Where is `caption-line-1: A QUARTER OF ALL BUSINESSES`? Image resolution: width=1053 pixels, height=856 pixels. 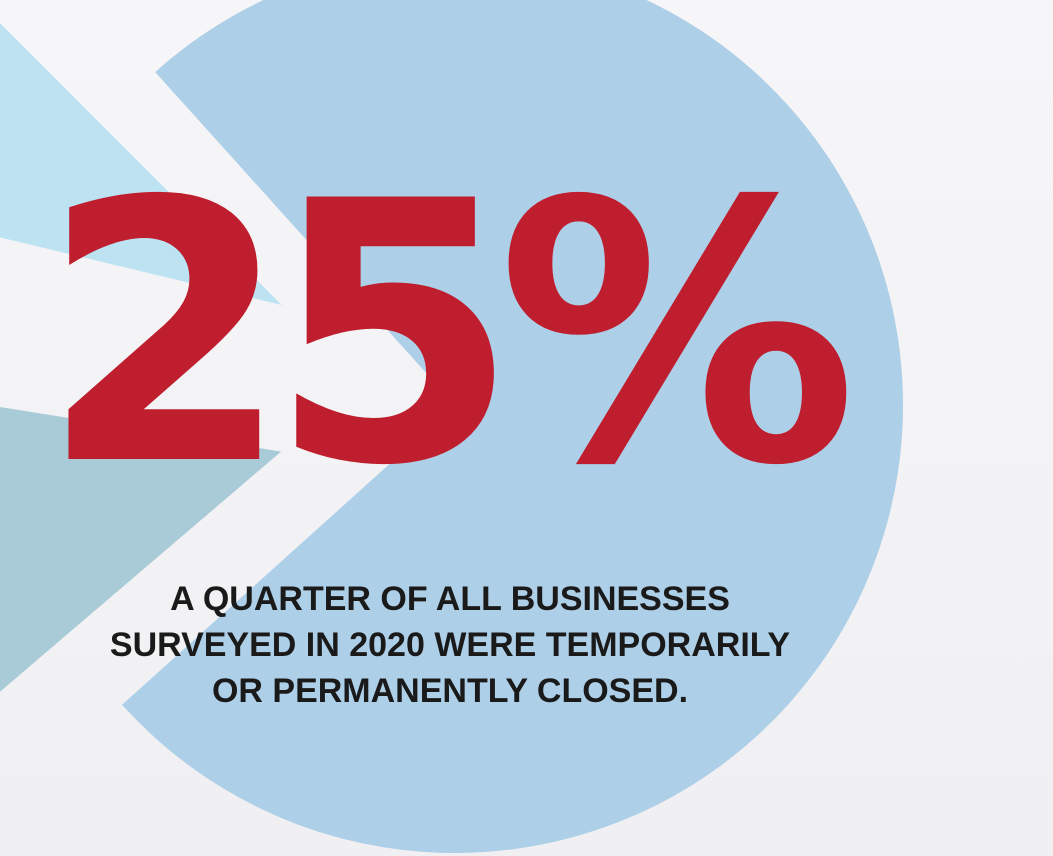
caption-line-1: A QUARTER OF ALL BUSINESSES is located at coordinates (450, 599).